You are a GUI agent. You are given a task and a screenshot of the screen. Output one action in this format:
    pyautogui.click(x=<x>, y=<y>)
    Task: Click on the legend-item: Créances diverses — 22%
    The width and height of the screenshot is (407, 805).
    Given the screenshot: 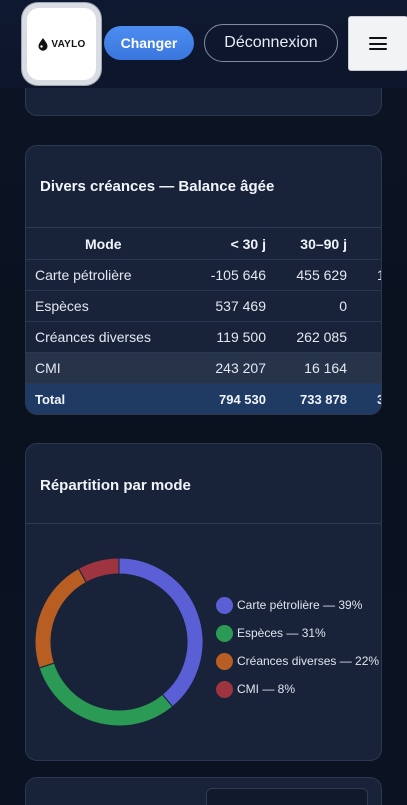 What is the action you would take?
    pyautogui.click(x=297, y=661)
    